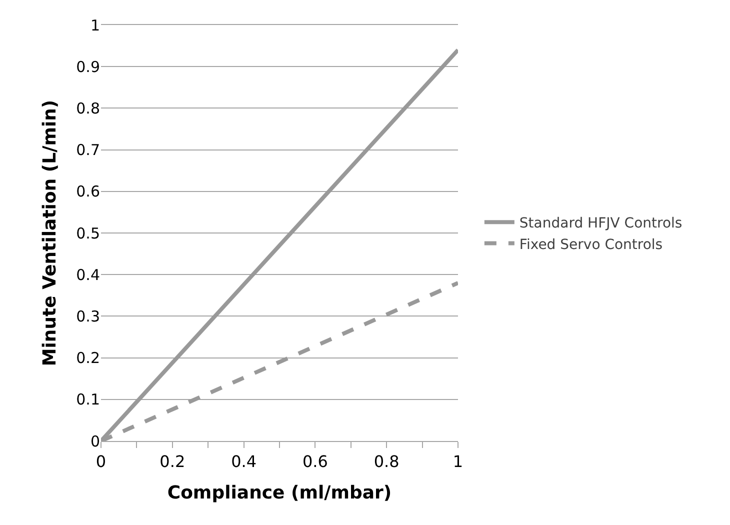 The image size is (730, 525). What do you see at coordinates (95, 25) in the screenshot?
I see `y-tick-label: 1` at bounding box center [95, 25].